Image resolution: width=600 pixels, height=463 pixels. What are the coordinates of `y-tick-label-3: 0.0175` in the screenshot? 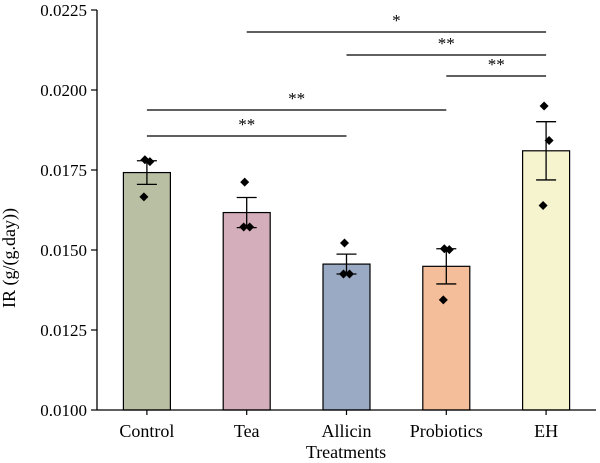 It's located at (63, 170).